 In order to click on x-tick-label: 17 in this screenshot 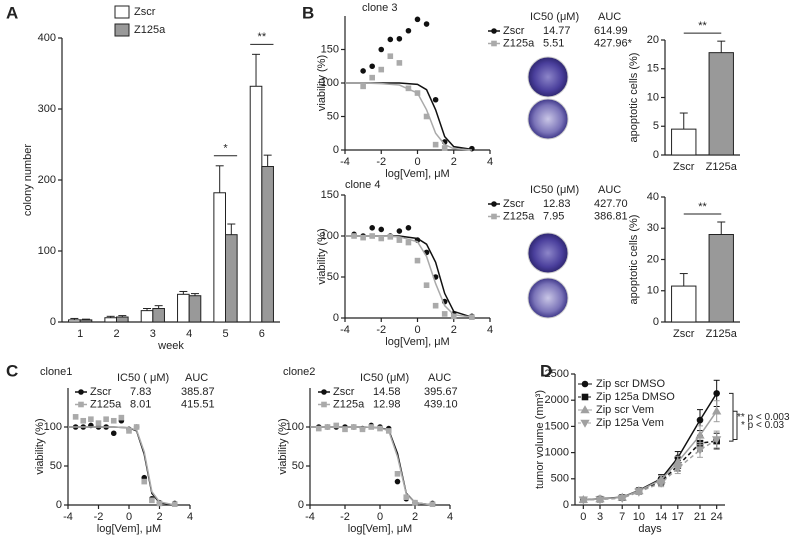, I will do `click(678, 517)`.